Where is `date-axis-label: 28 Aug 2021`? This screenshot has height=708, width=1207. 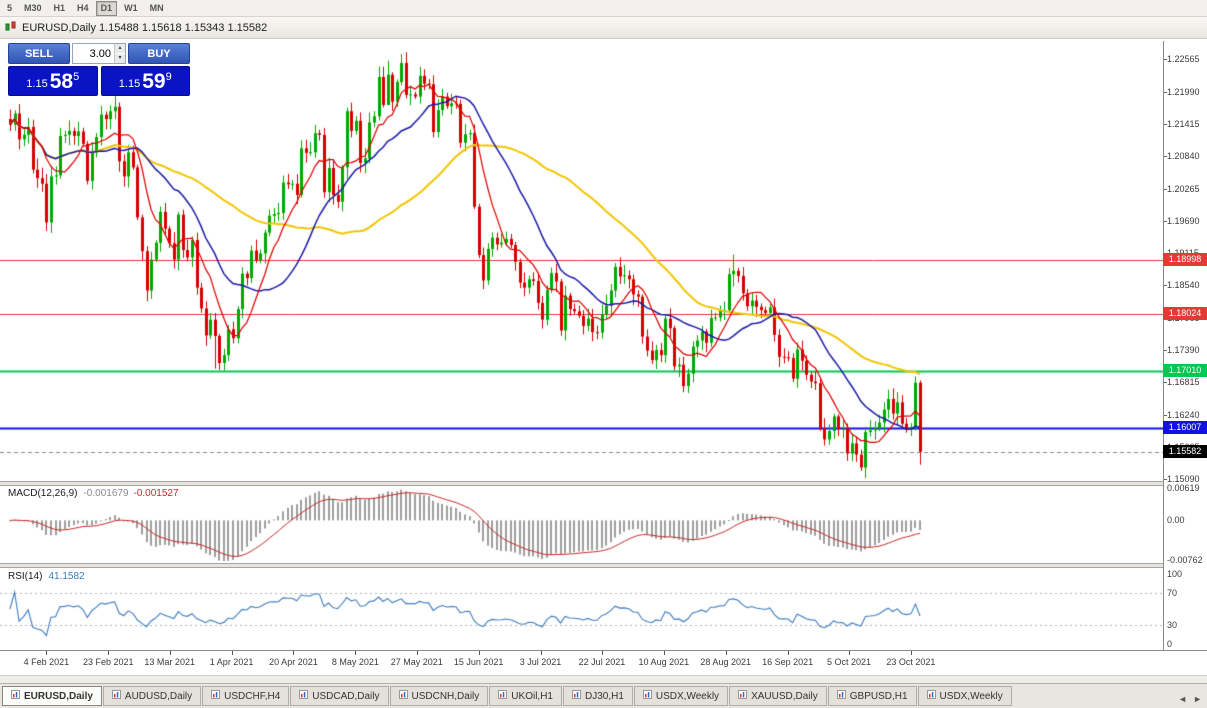 date-axis-label: 28 Aug 2021 is located at coordinates (725, 662).